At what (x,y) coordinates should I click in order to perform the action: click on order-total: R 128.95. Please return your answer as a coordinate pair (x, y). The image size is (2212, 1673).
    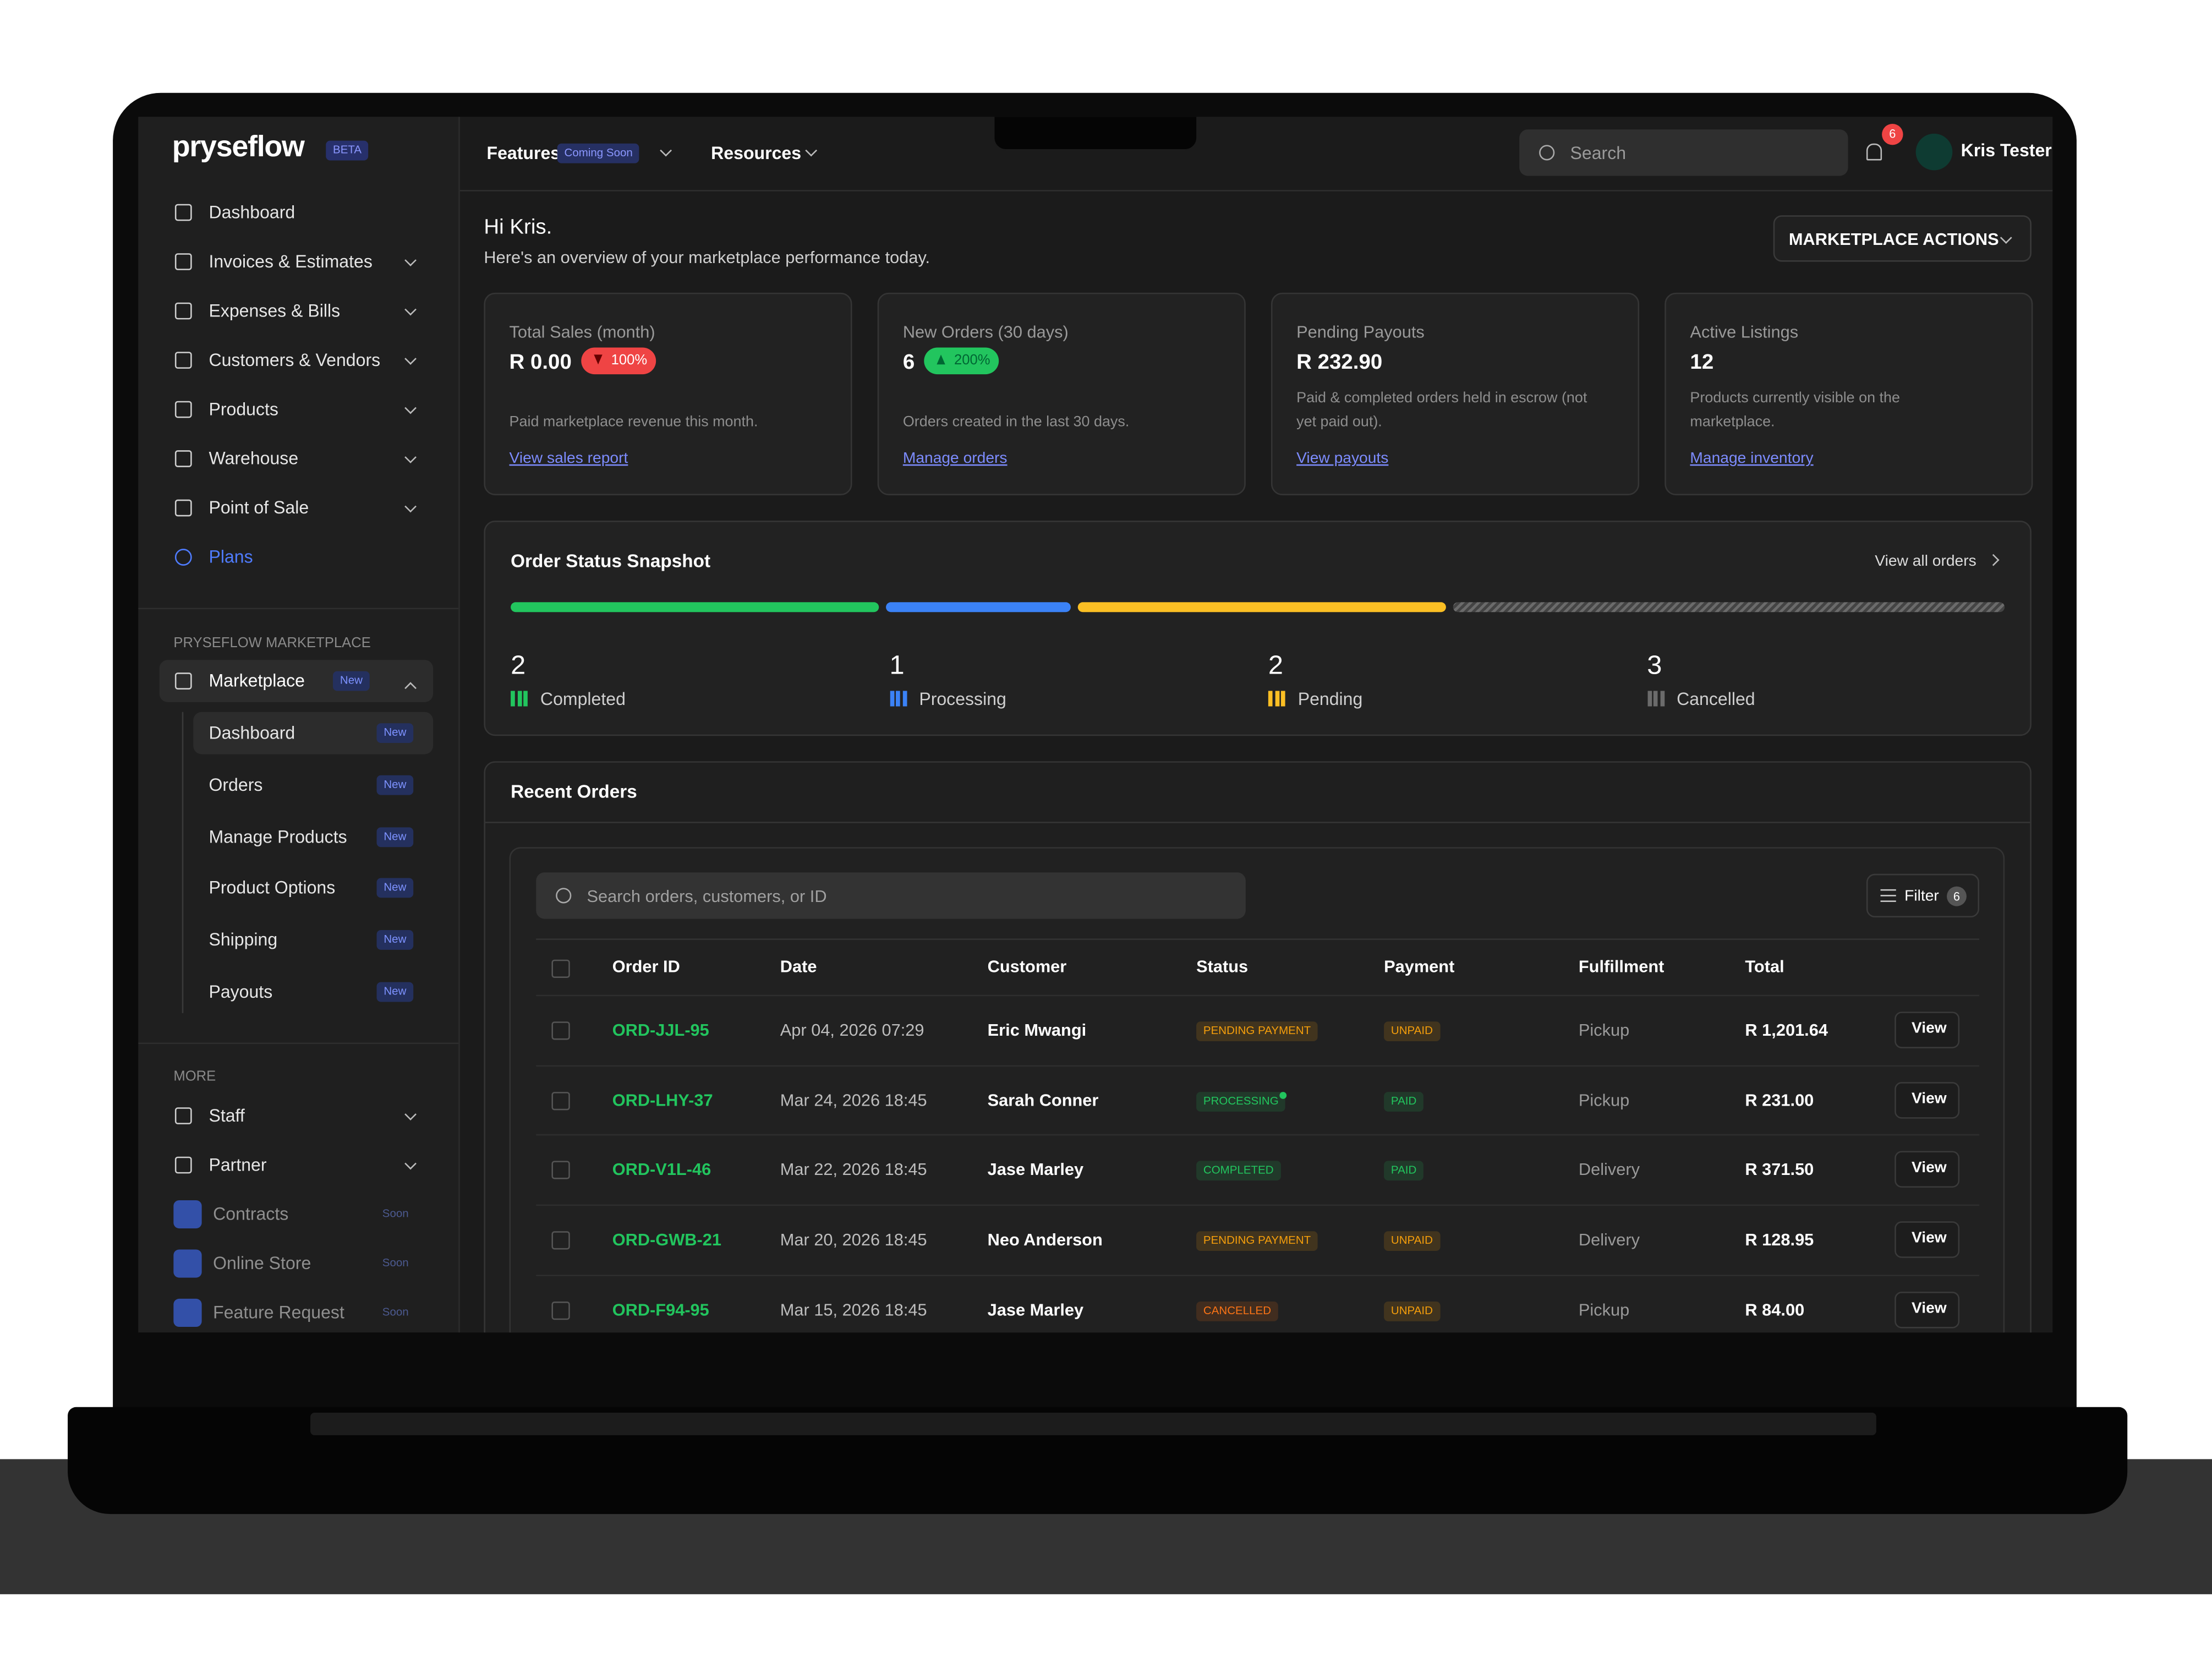
    Looking at the image, I should click on (1779, 1239).